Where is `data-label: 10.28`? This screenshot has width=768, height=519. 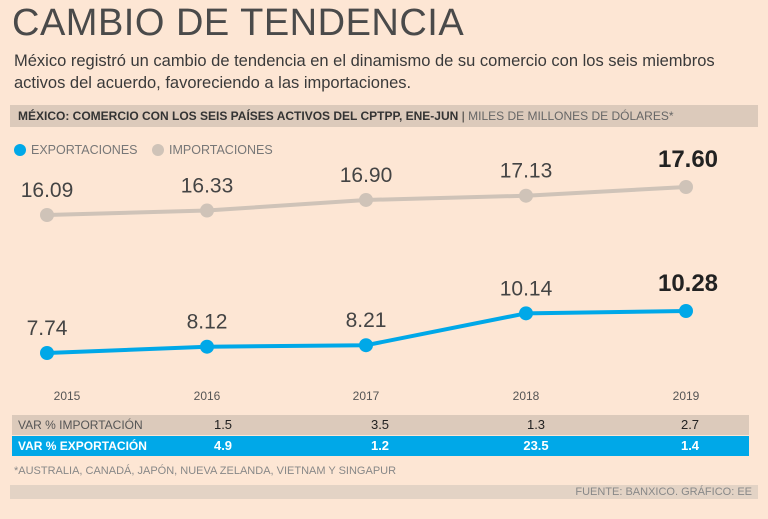
data-label: 10.28 is located at coordinates (688, 283).